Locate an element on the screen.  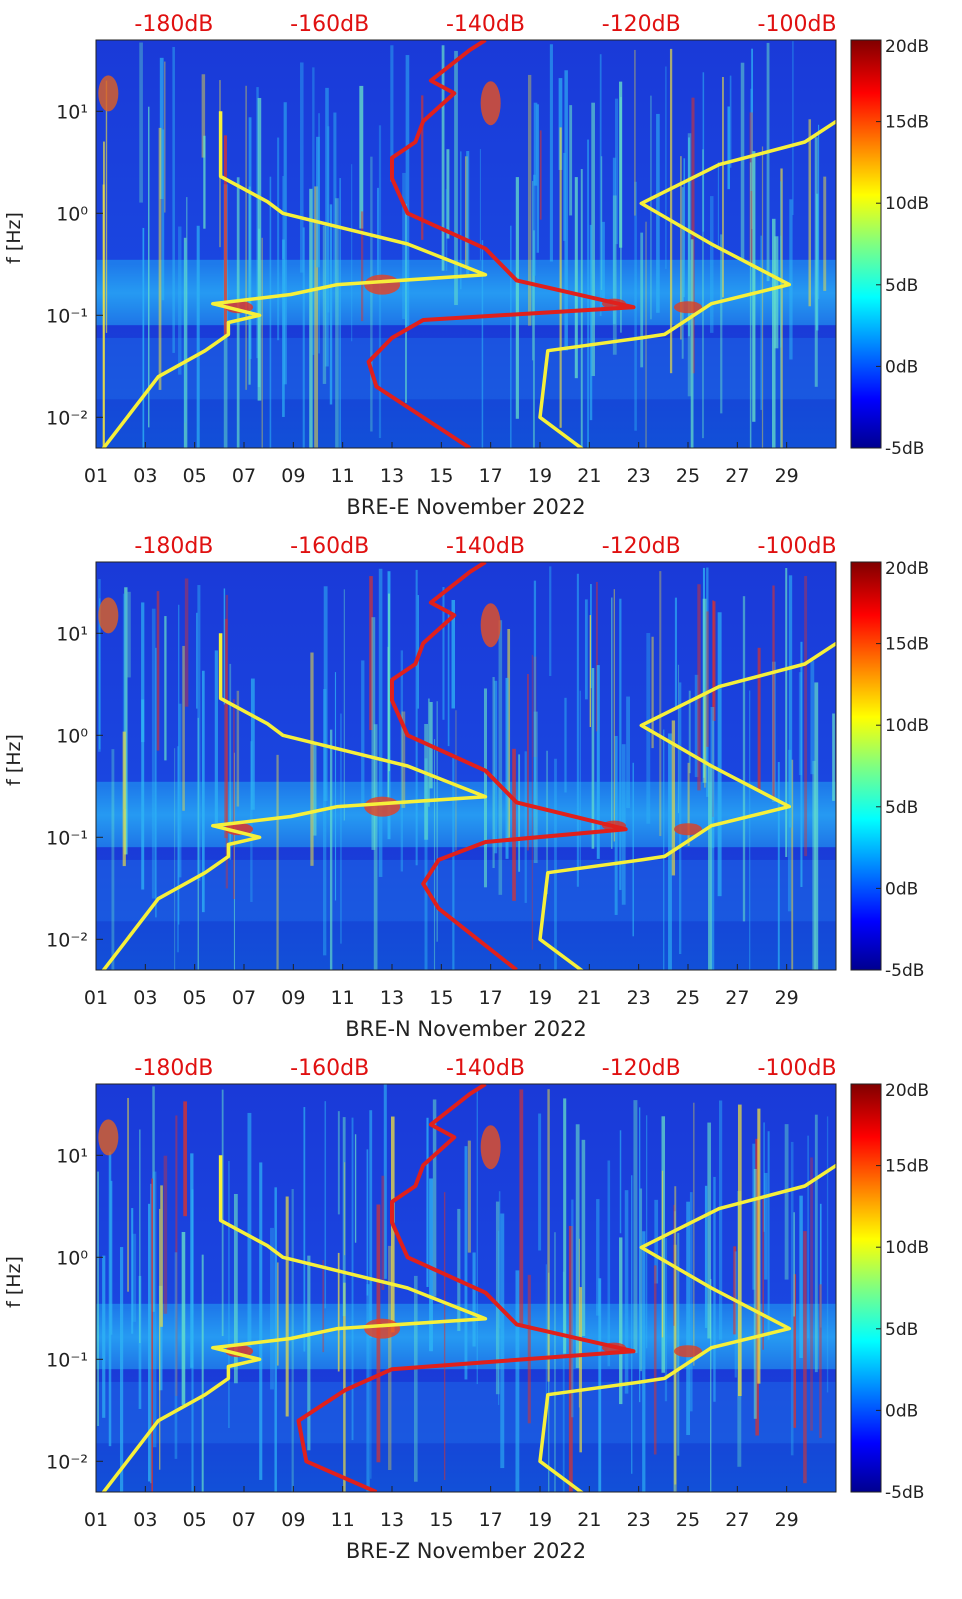
model-curve-yellow is located at coordinates (294, 1323).